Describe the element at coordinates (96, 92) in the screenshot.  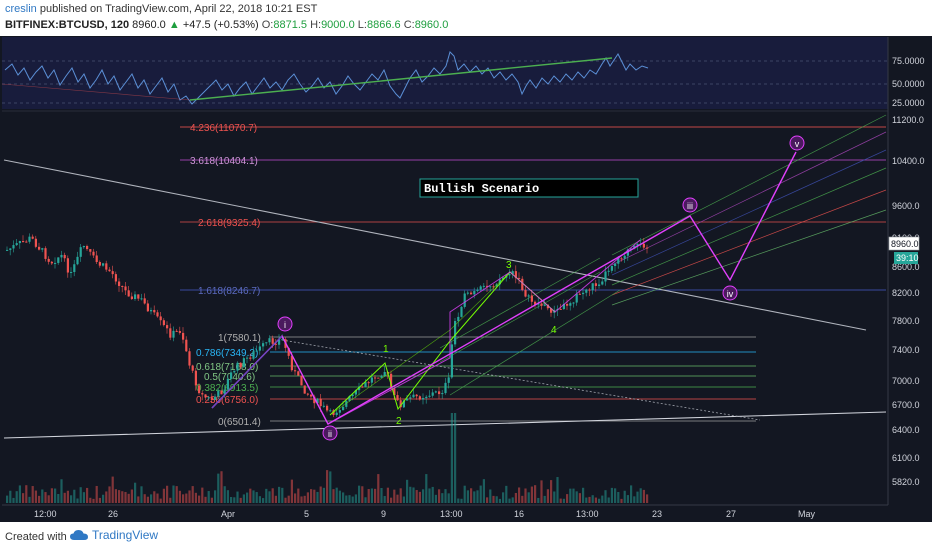
I see `rsi-trend-line-left` at that location.